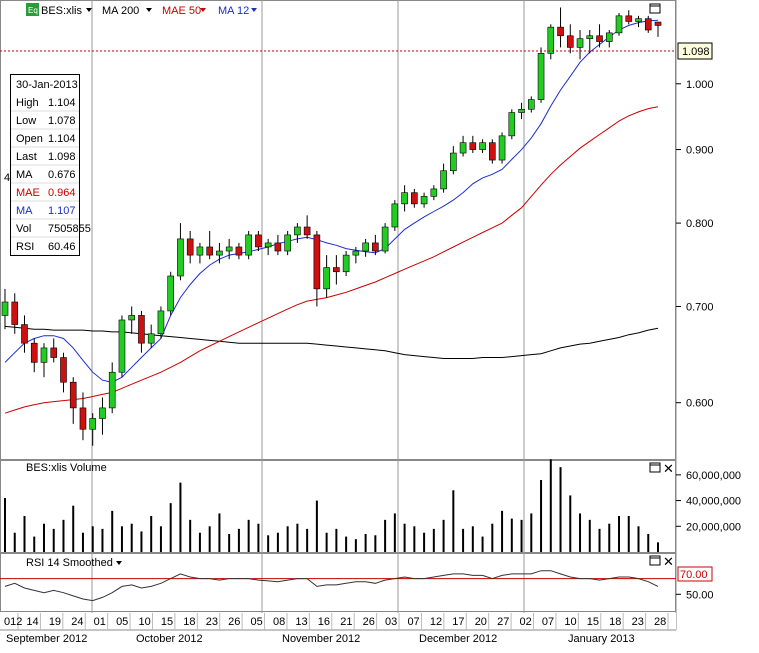 This screenshot has height=653, width=759. What do you see at coordinates (25, 247) in the screenshot?
I see `info-row-label: RSI` at bounding box center [25, 247].